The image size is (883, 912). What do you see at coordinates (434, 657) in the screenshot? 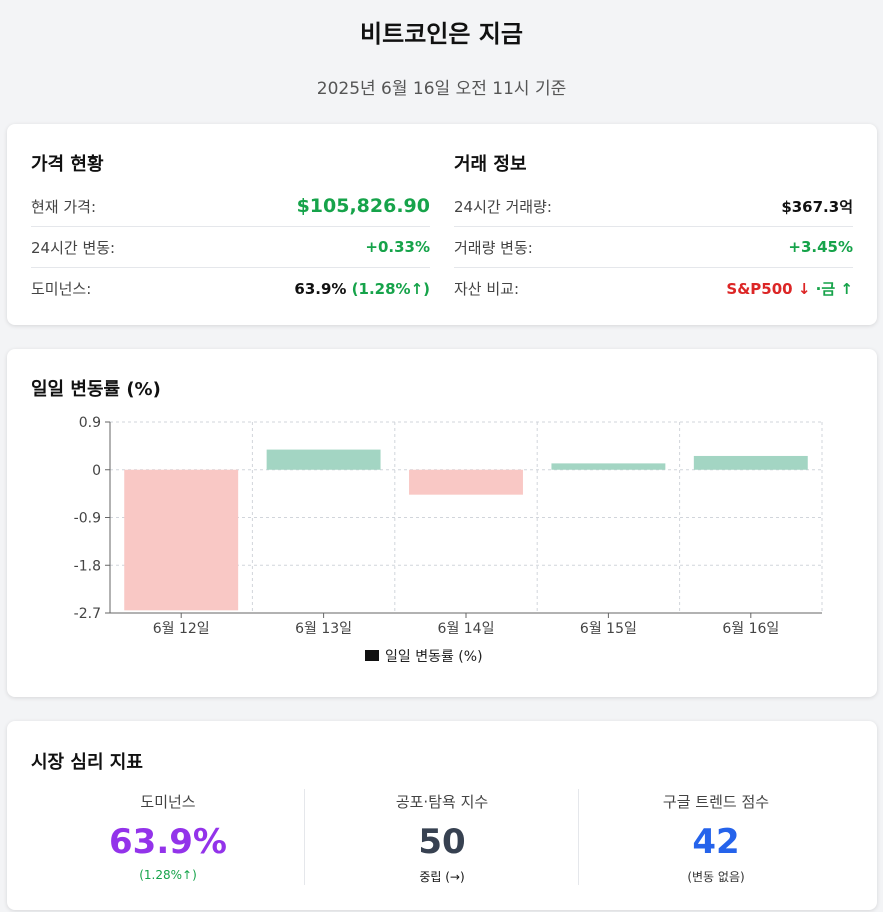
I see `legend-label: 일일 변동률 (%)` at bounding box center [434, 657].